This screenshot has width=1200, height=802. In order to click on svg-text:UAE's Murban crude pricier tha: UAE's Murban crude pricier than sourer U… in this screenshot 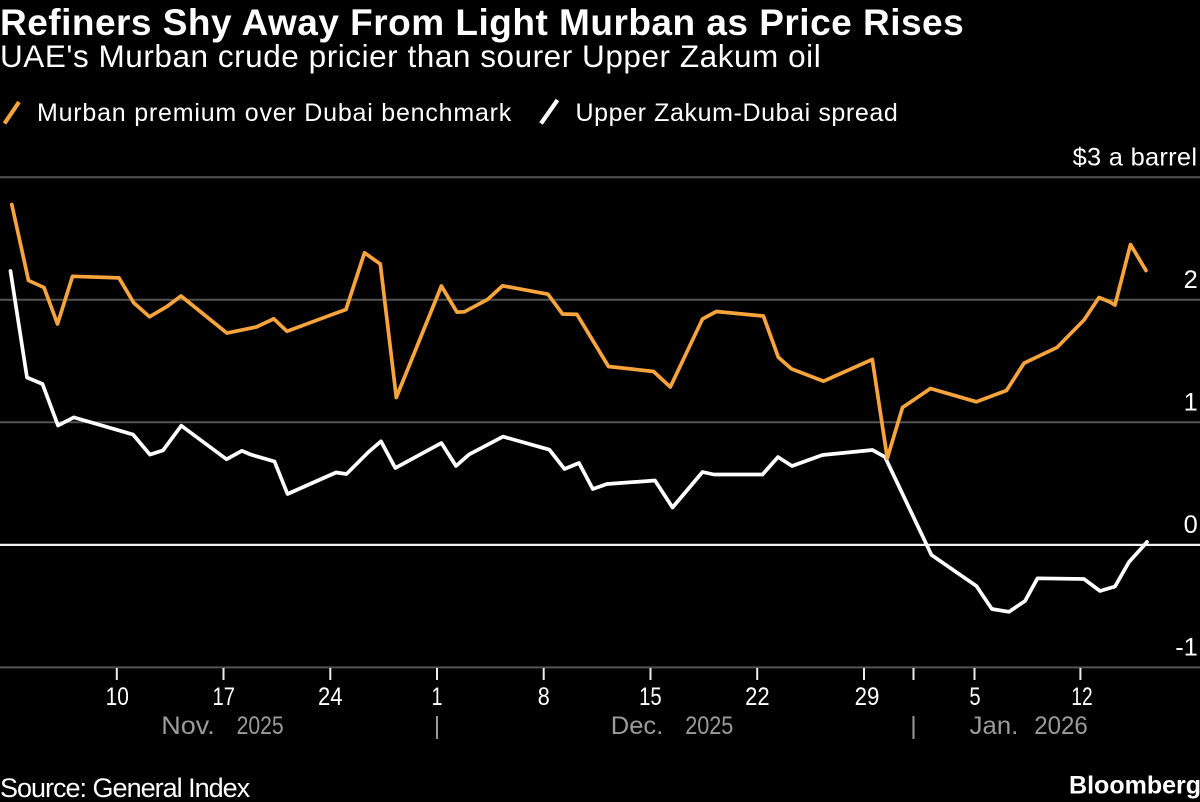, I will do `click(410, 56)`.